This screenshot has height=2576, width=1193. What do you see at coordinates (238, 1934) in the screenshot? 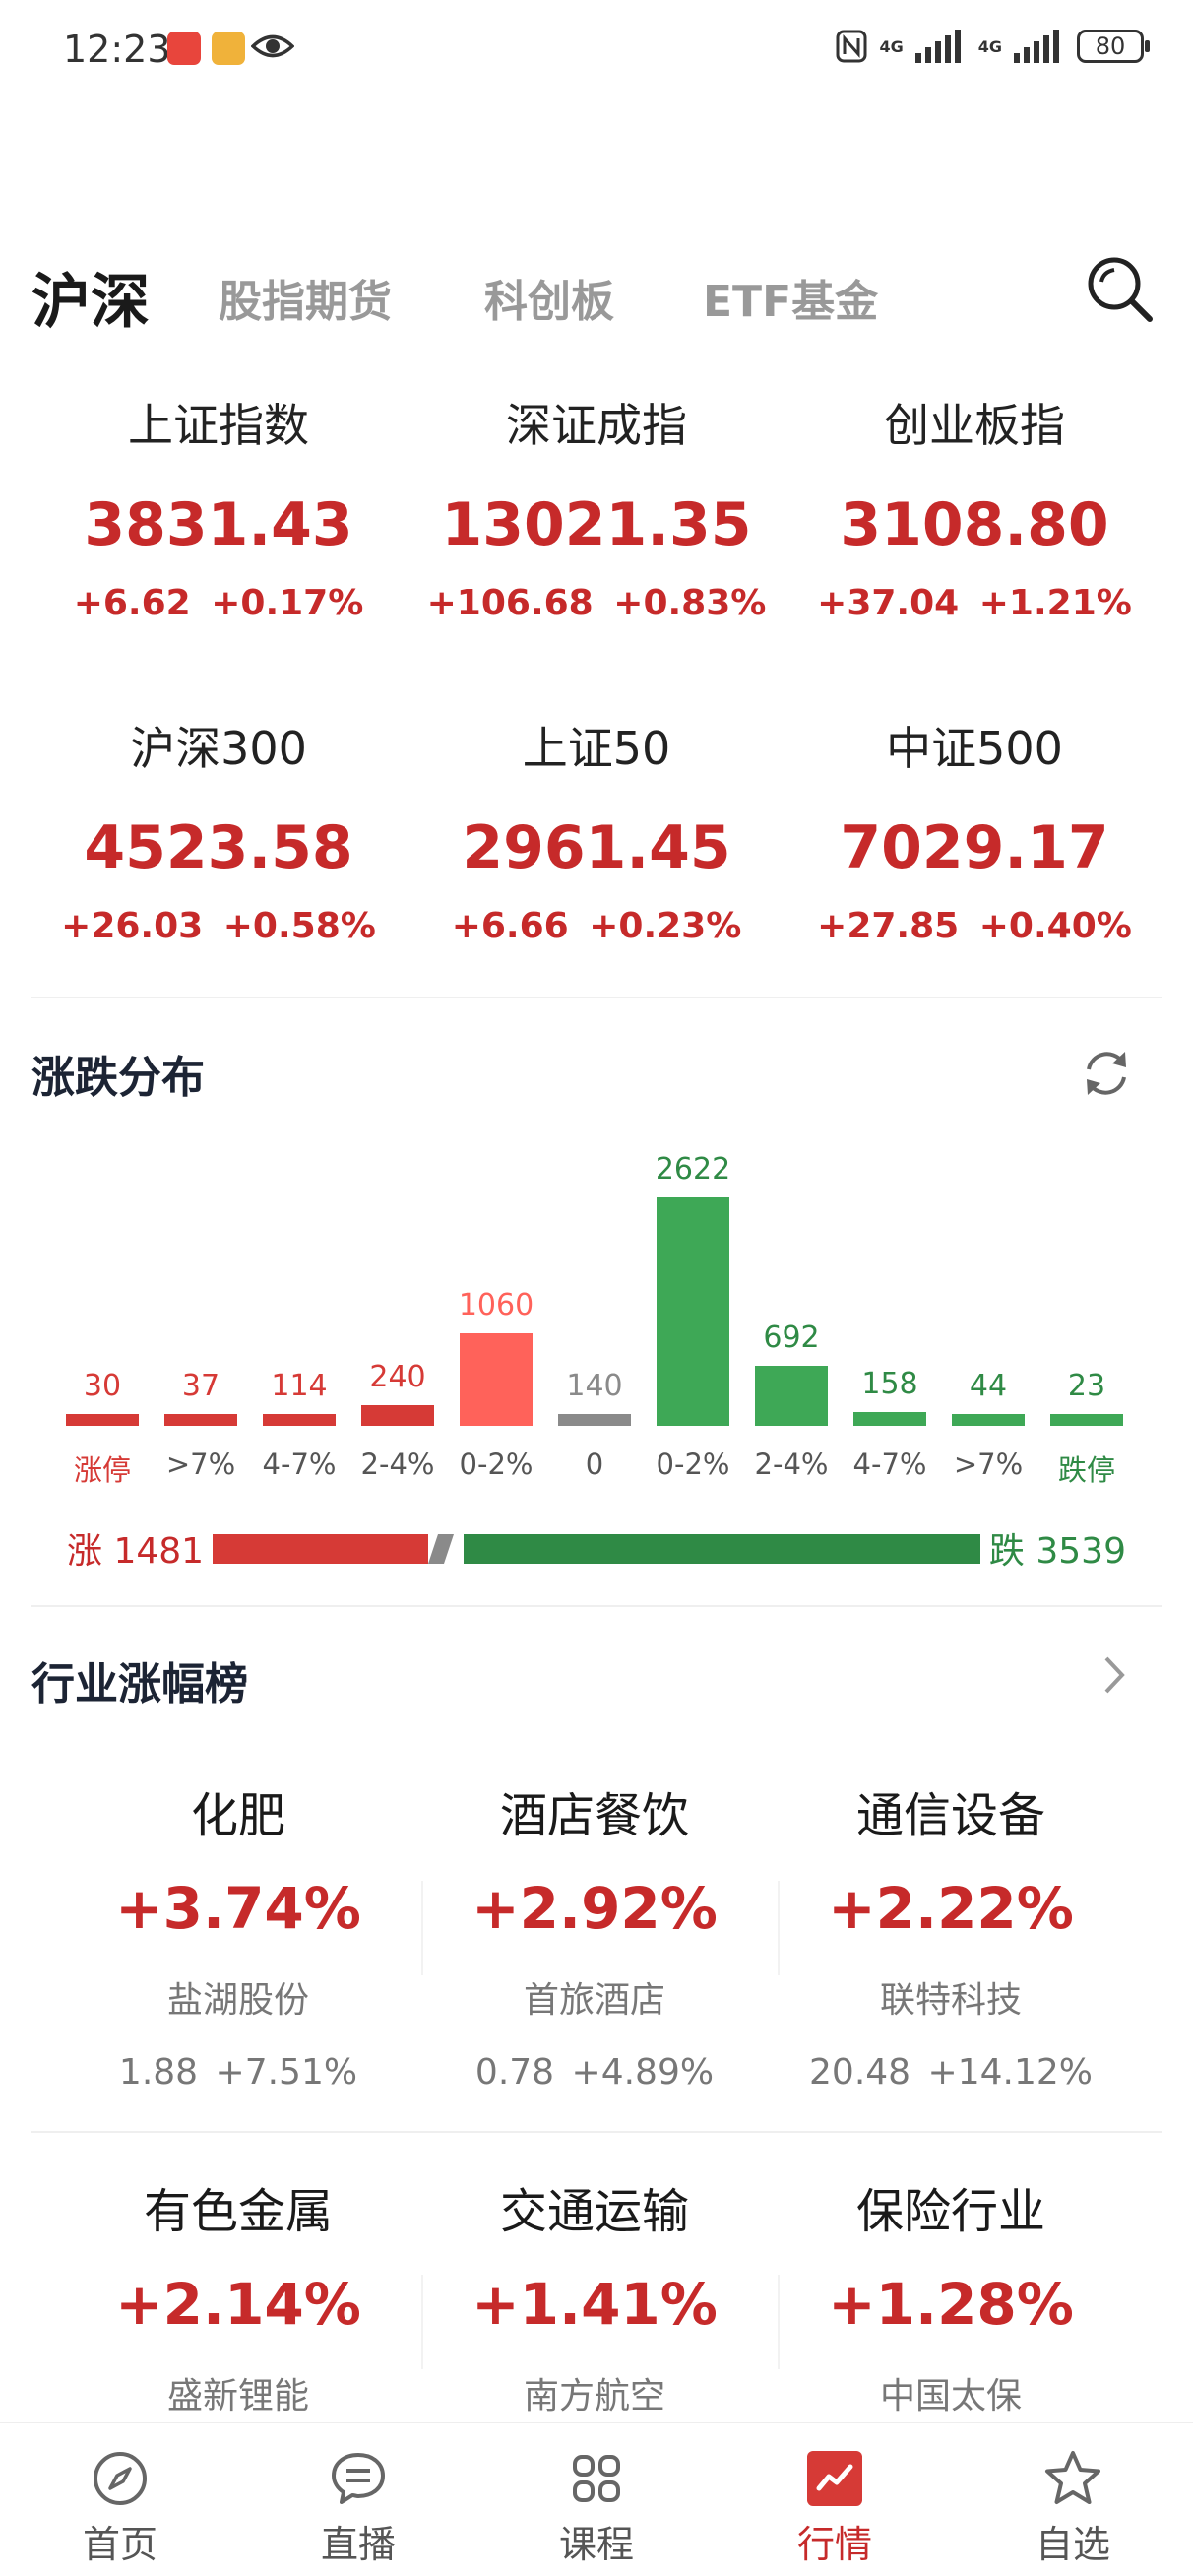
I see `industry-card: 化肥 +3.74% 盐湖股份 1.88 +7.51%` at bounding box center [238, 1934].